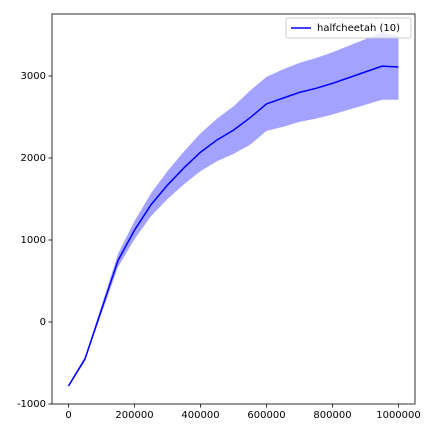 This screenshot has height=432, width=432. What do you see at coordinates (358, 28) in the screenshot?
I see `legend-label: halfcheetah (10)` at bounding box center [358, 28].